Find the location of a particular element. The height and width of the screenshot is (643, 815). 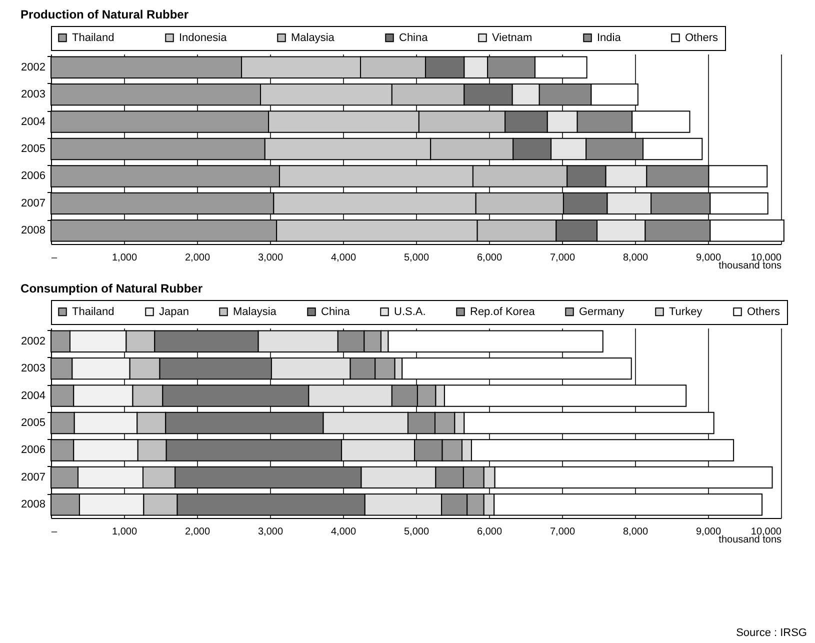

legend-label: Japan is located at coordinates (174, 312).